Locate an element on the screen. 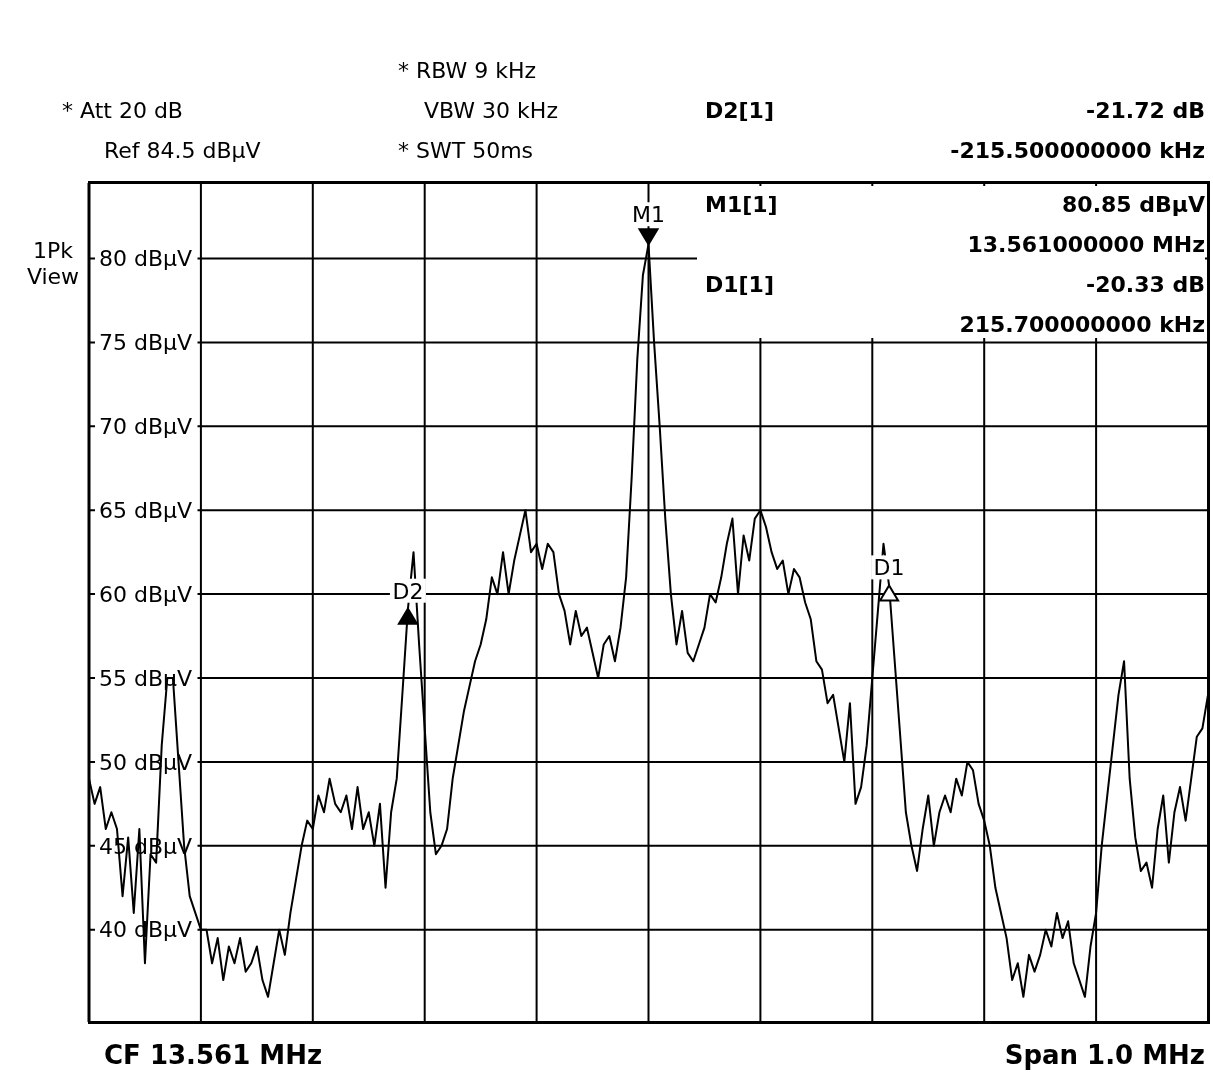  annotation: 80.85 dBµV is located at coordinates (1133, 205).